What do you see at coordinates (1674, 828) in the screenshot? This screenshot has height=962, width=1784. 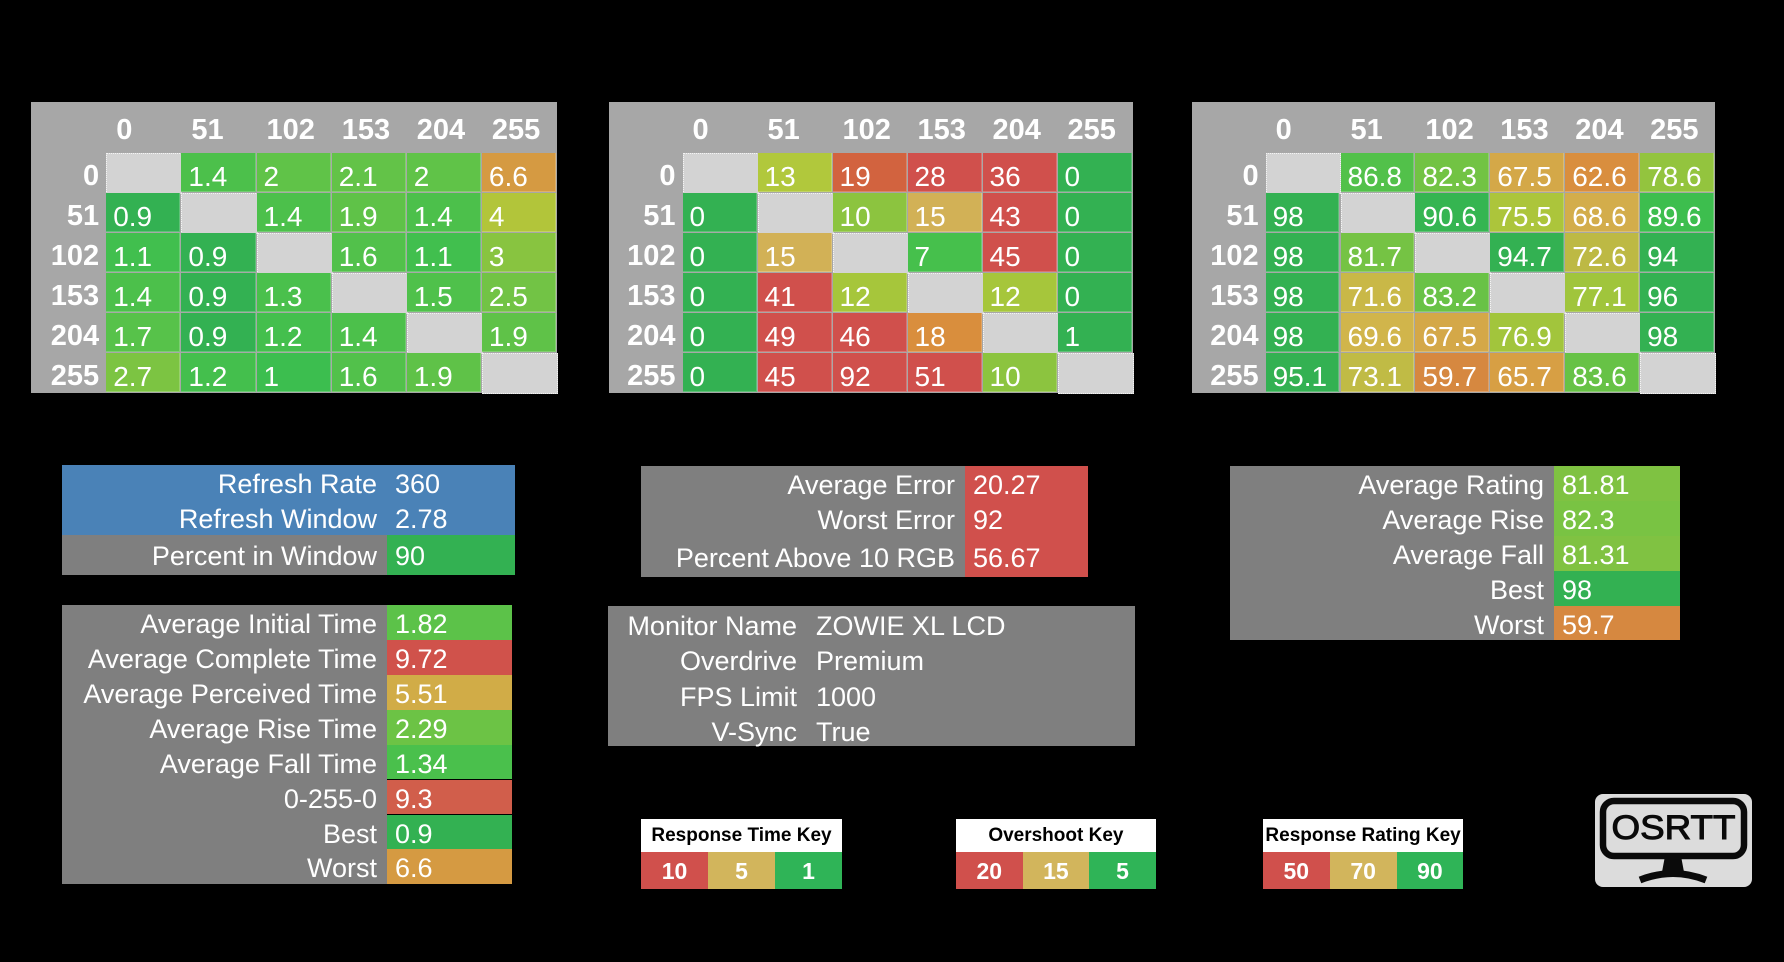 I see `svg-text: OSRTT` at bounding box center [1674, 828].